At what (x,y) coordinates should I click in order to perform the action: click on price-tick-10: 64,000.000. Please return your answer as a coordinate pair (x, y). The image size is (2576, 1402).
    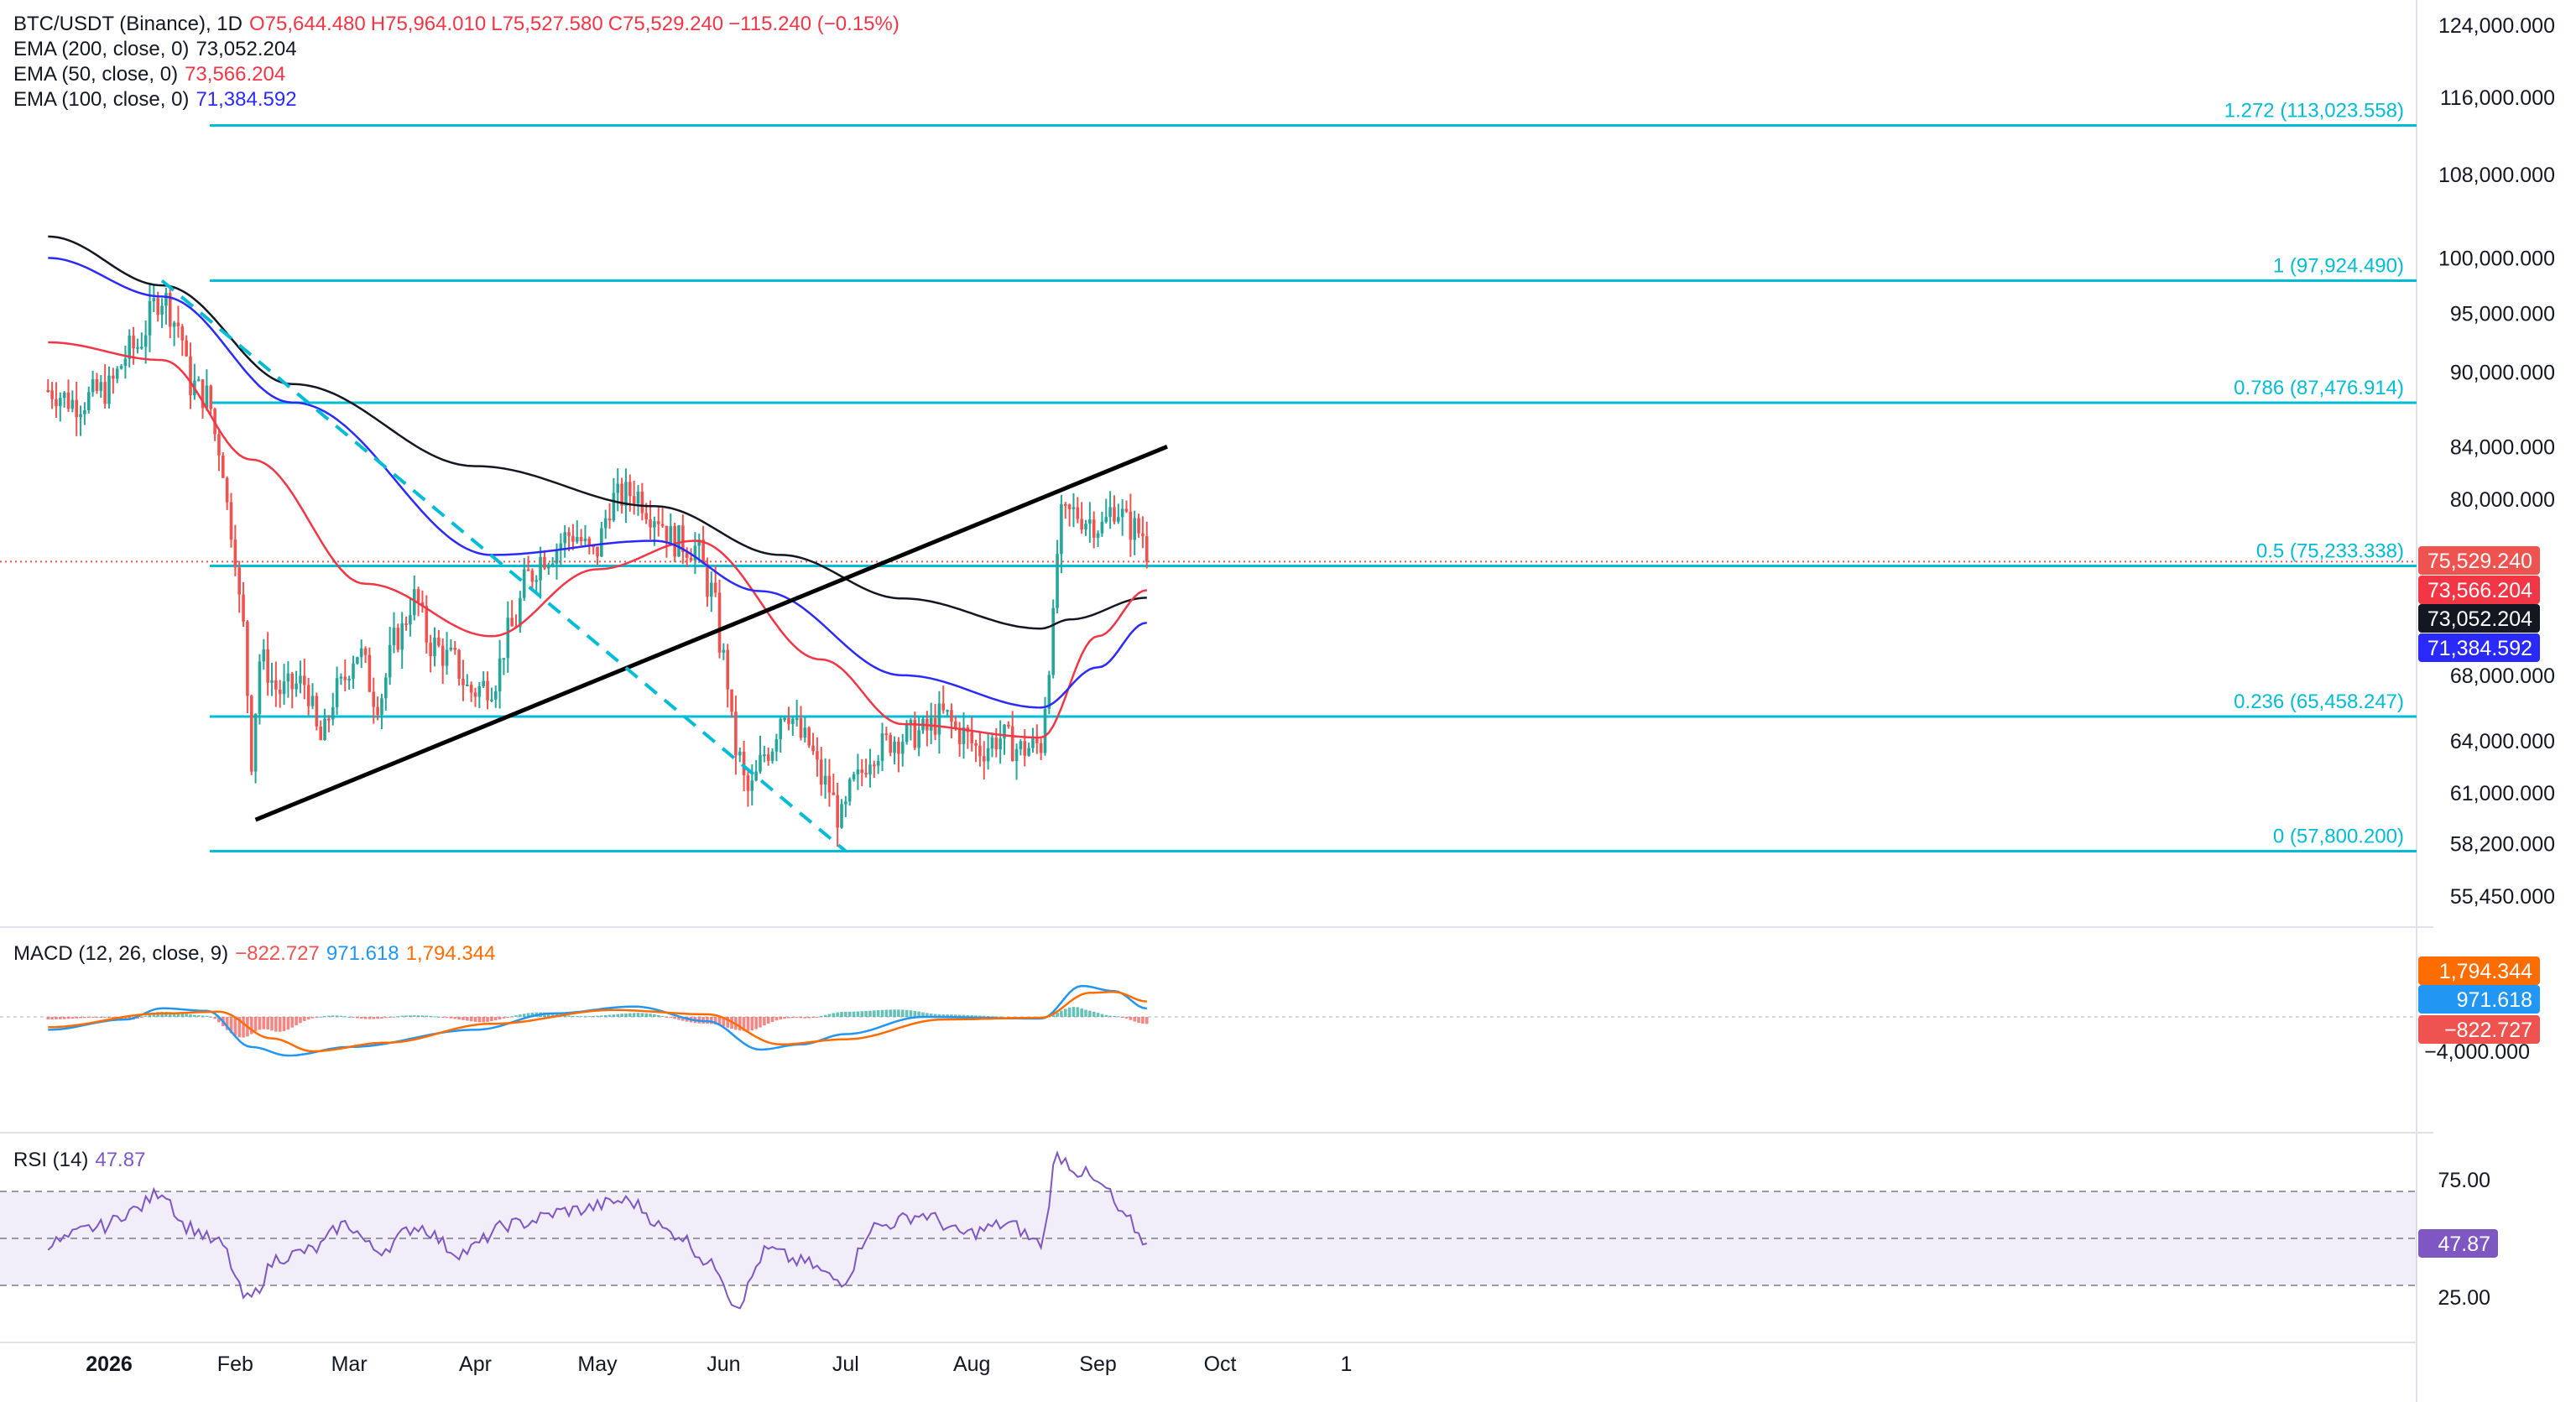
    Looking at the image, I should click on (2502, 741).